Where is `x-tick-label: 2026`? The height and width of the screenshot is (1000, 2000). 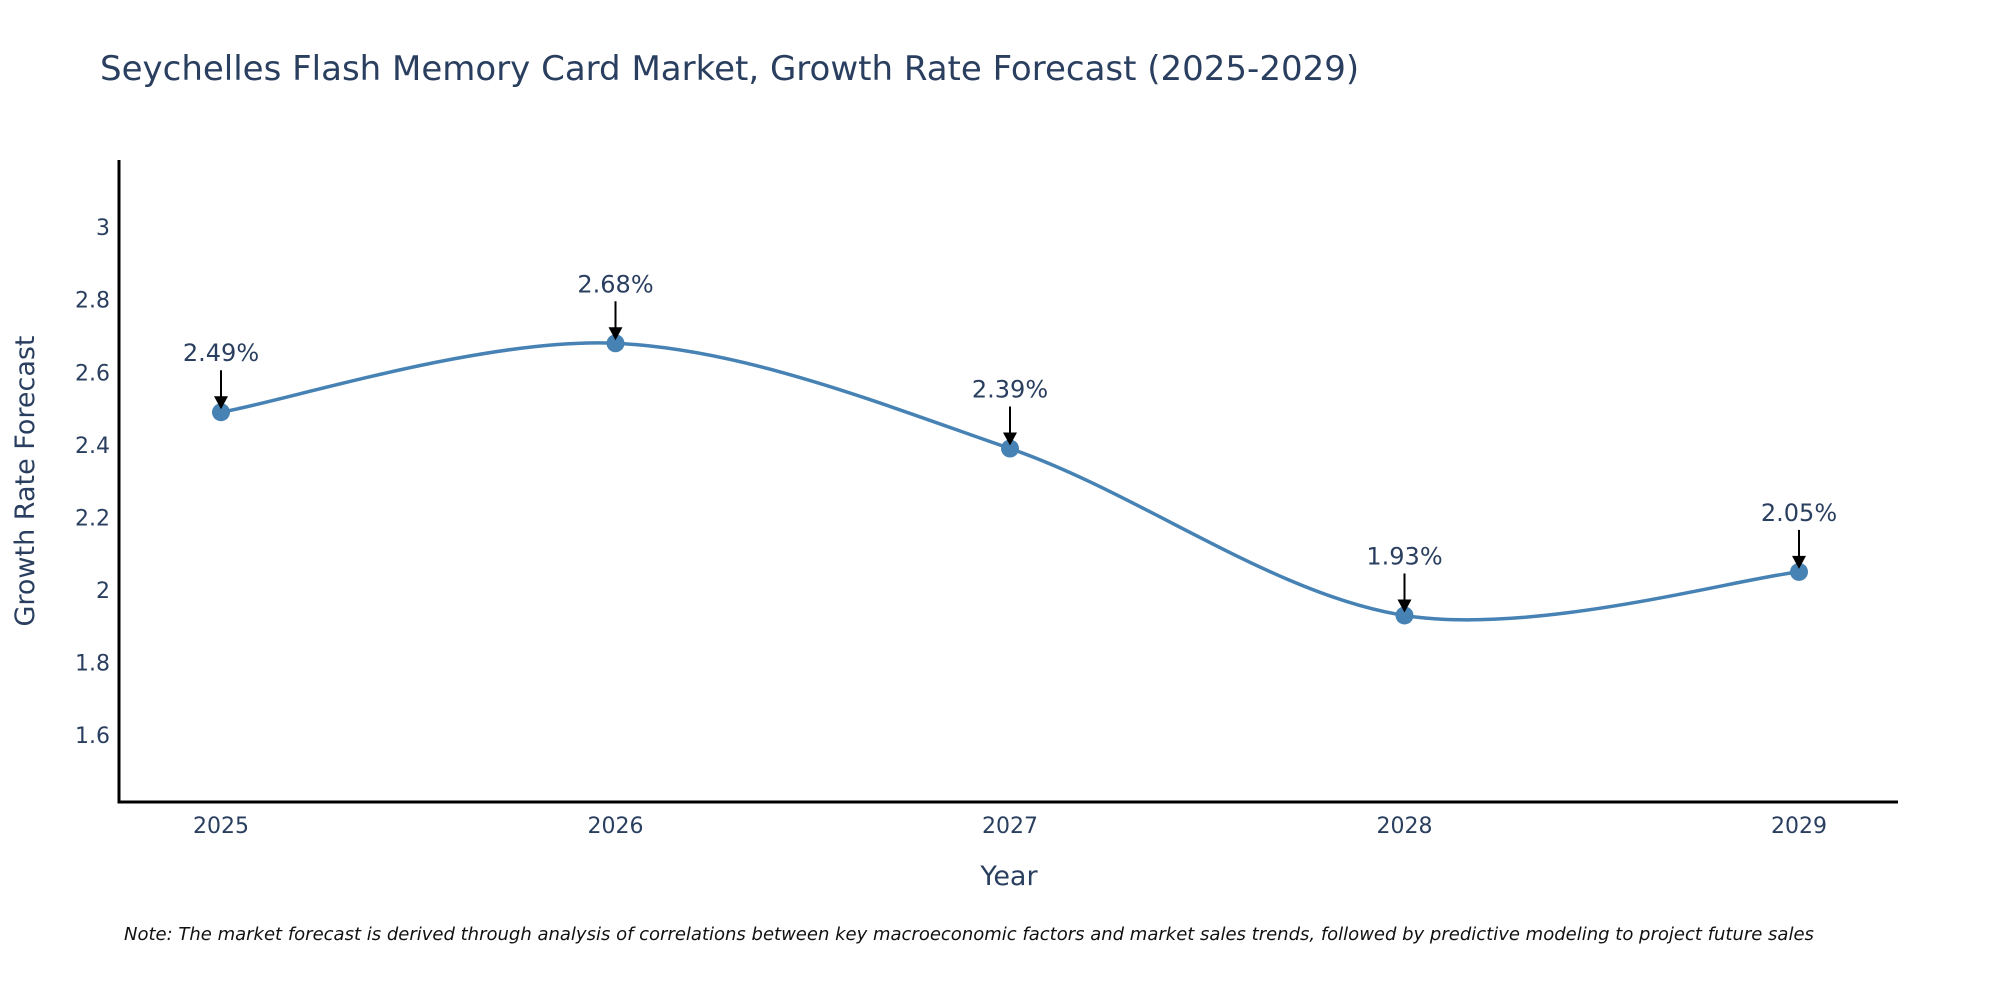 x-tick-label: 2026 is located at coordinates (616, 826).